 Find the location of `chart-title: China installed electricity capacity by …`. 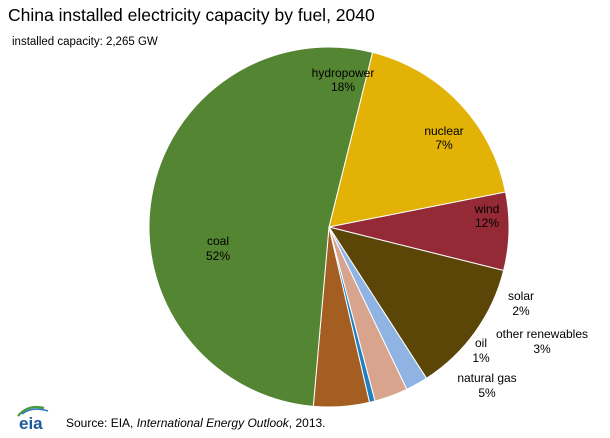

chart-title: China installed electricity capacity by … is located at coordinates (191, 15).